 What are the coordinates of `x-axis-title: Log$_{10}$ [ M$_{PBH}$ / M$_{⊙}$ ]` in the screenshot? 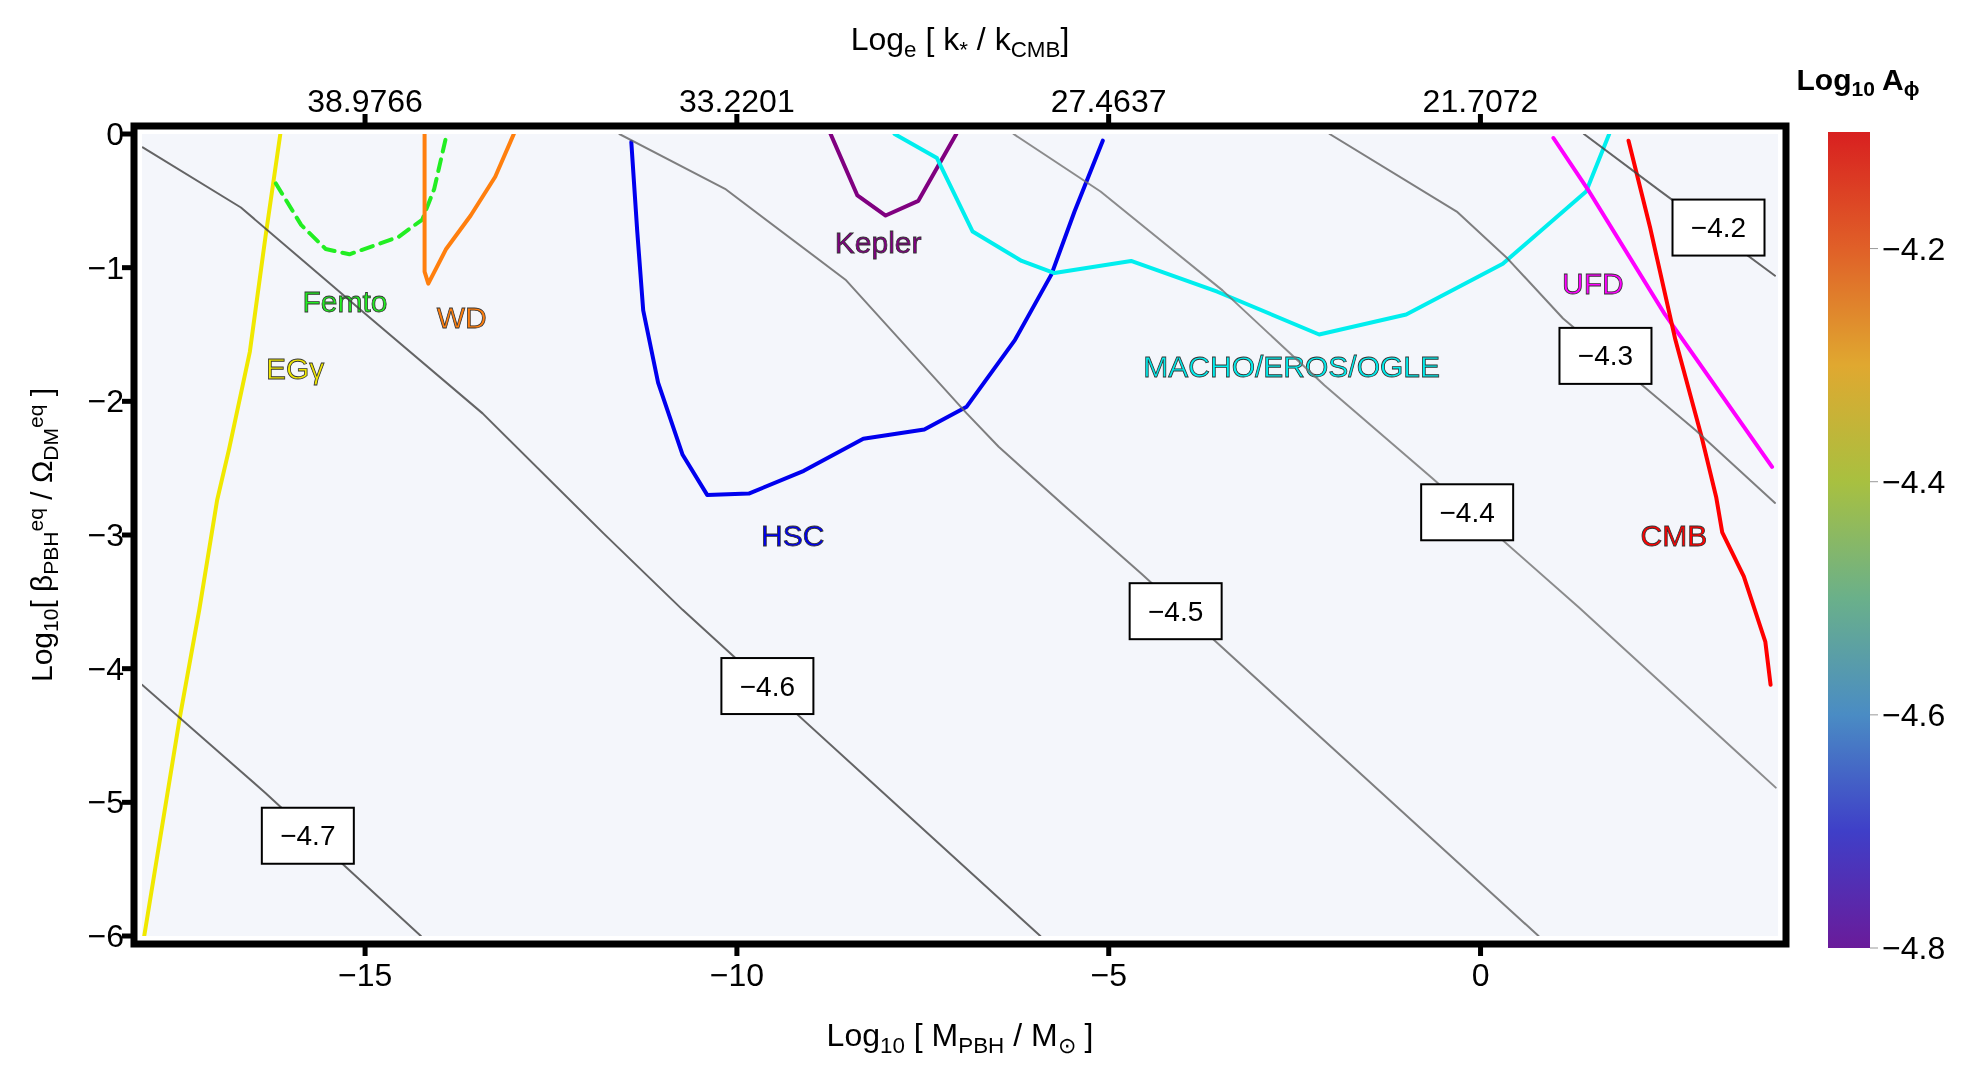 It's located at (960, 1037).